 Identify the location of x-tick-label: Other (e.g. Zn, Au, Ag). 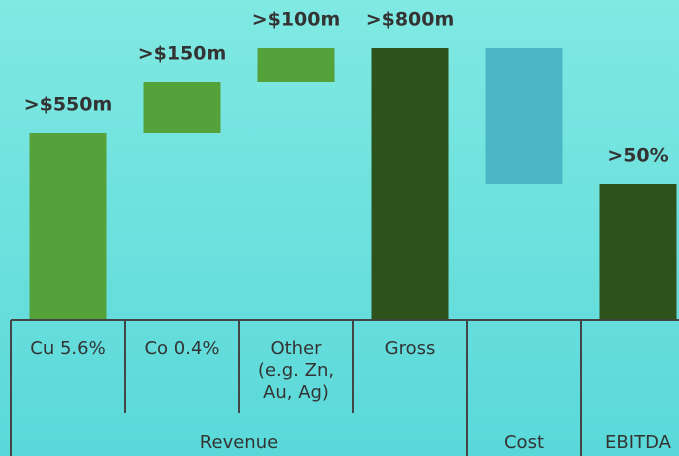
(296, 370).